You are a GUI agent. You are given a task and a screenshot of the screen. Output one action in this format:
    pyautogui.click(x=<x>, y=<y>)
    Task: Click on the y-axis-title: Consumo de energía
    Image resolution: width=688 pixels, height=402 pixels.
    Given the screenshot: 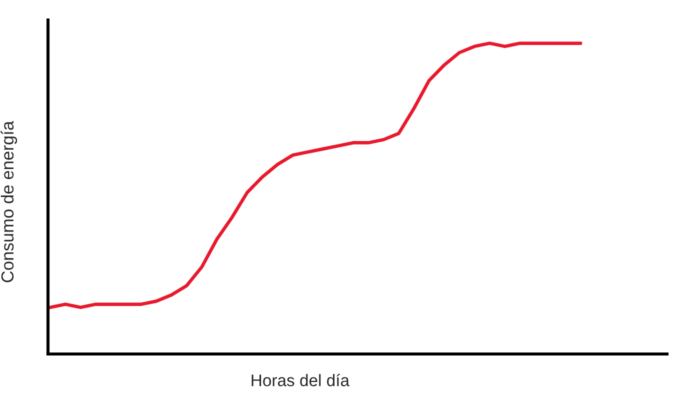 What is the action you would take?
    pyautogui.click(x=9, y=201)
    